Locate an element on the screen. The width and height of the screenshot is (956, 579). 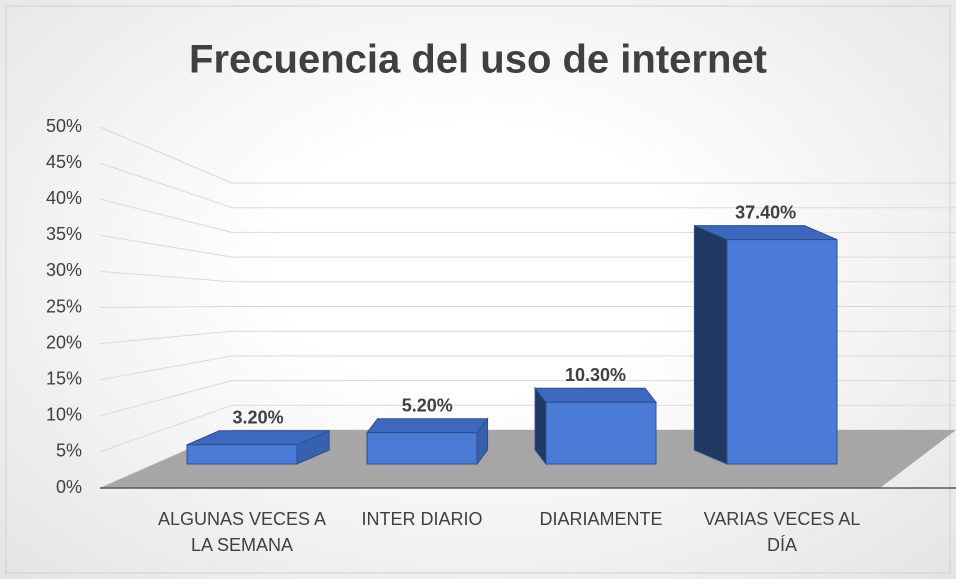
y-tick-label: 25% is located at coordinates (64, 306).